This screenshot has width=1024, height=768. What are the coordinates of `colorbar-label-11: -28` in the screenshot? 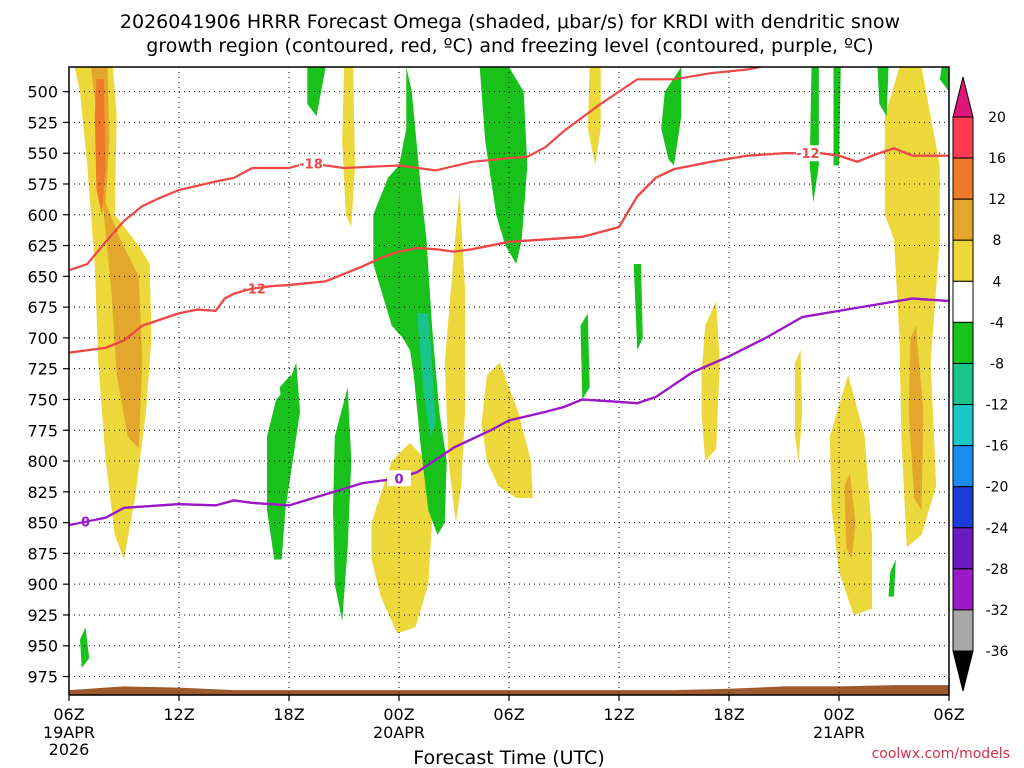 It's located at (997, 570).